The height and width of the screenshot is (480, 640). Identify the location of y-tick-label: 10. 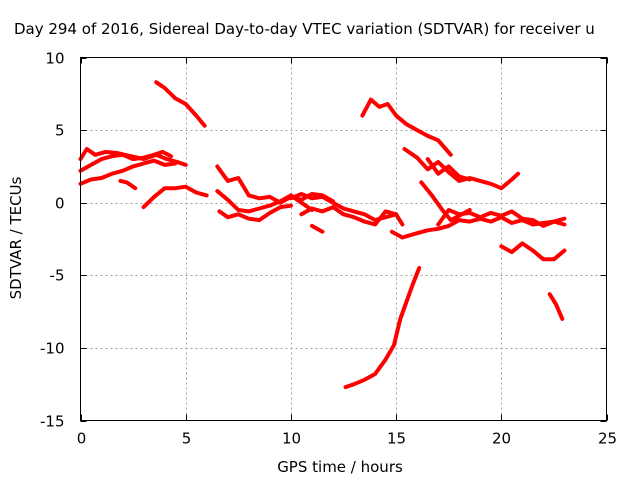
(54, 59).